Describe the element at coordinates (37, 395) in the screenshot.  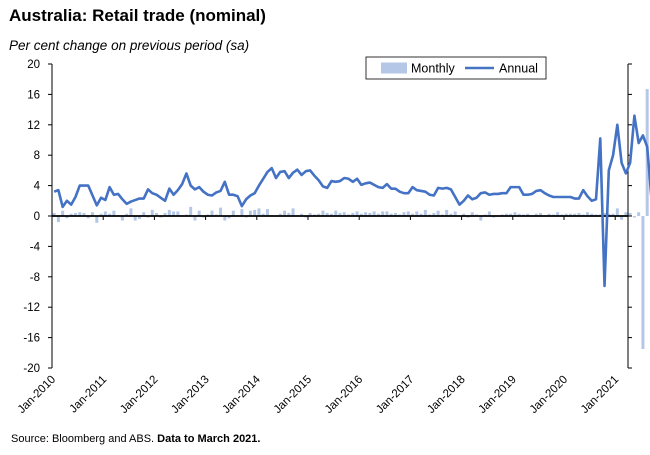
I see `x-tick-label: Jan-2010` at that location.